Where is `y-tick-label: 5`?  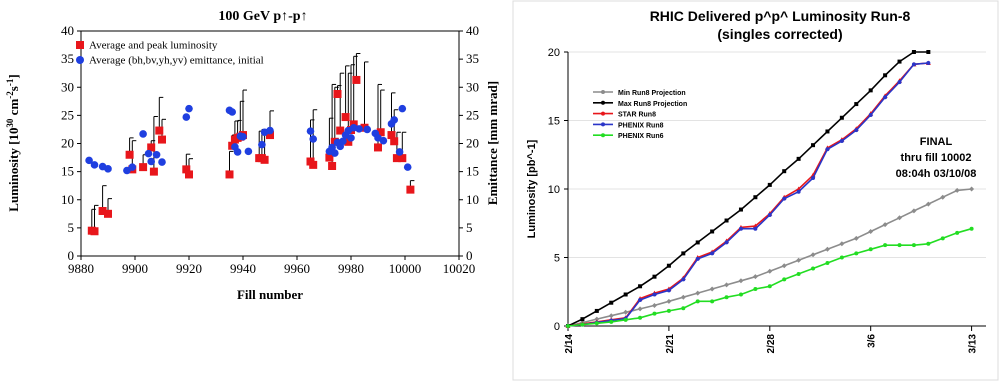 y-tick-label: 5 is located at coordinates (557, 259).